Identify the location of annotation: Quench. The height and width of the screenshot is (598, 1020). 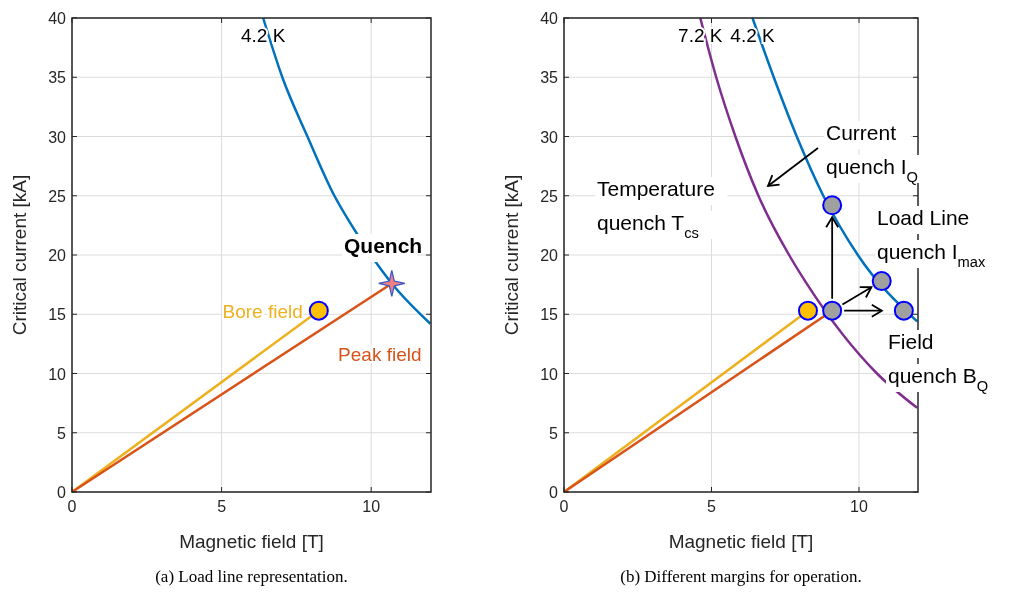
(383, 245).